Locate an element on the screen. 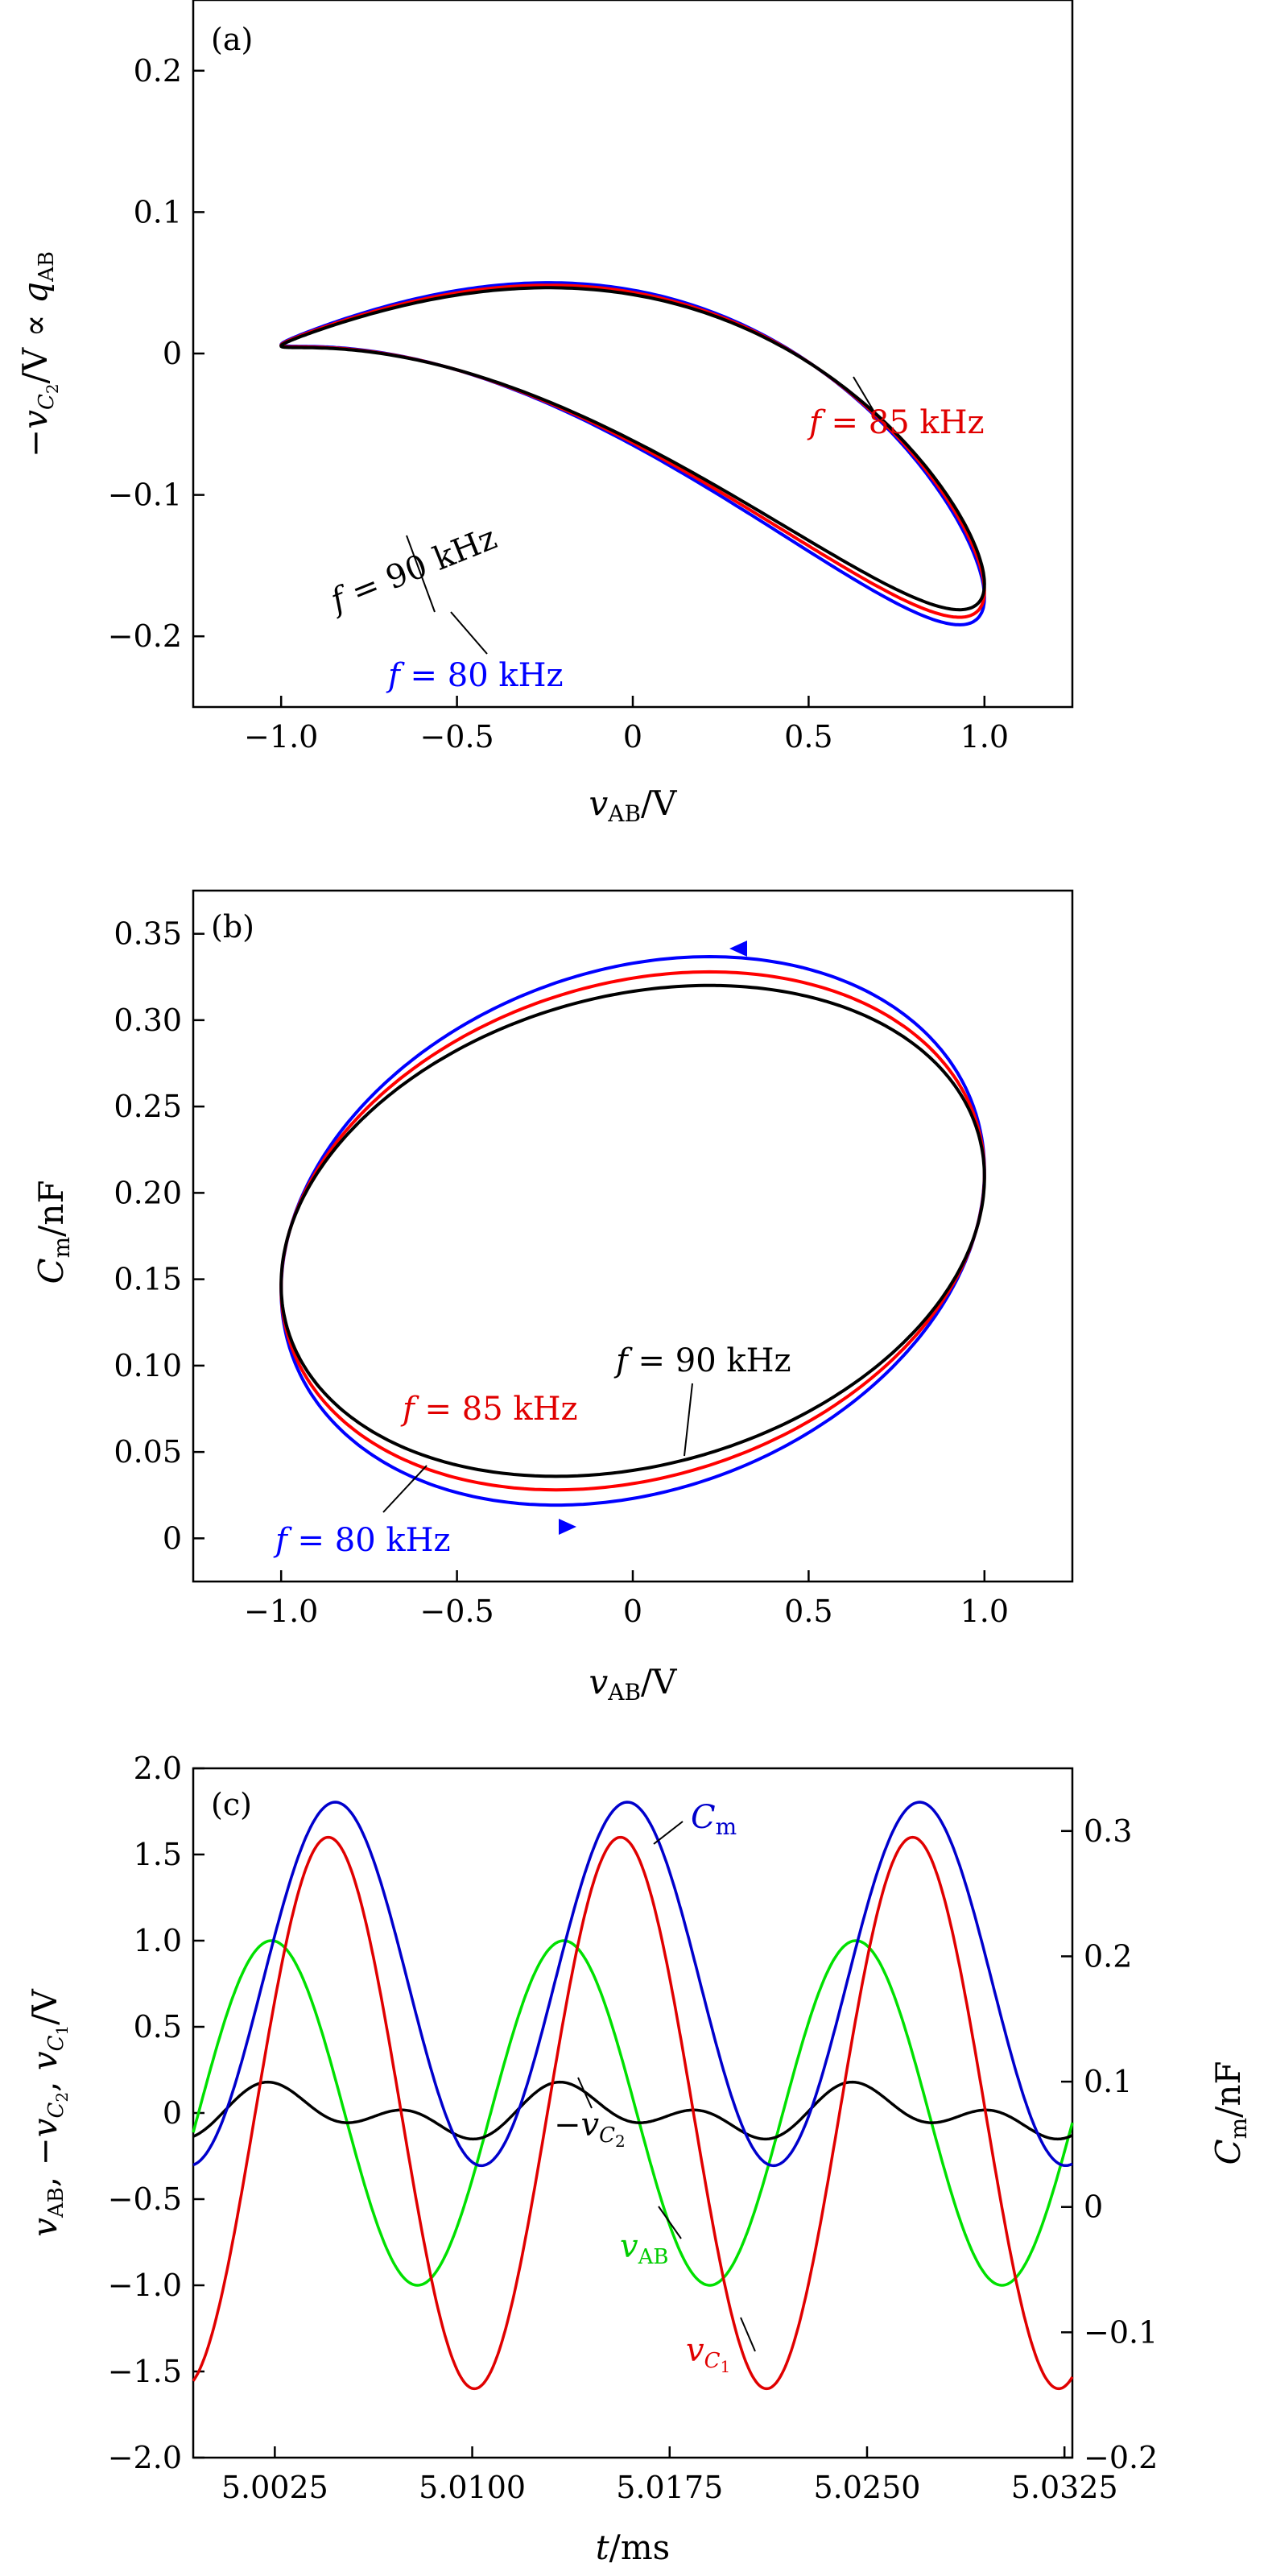 The image size is (1268, 2576). y-tick-label: −1.5 is located at coordinates (145, 2372).